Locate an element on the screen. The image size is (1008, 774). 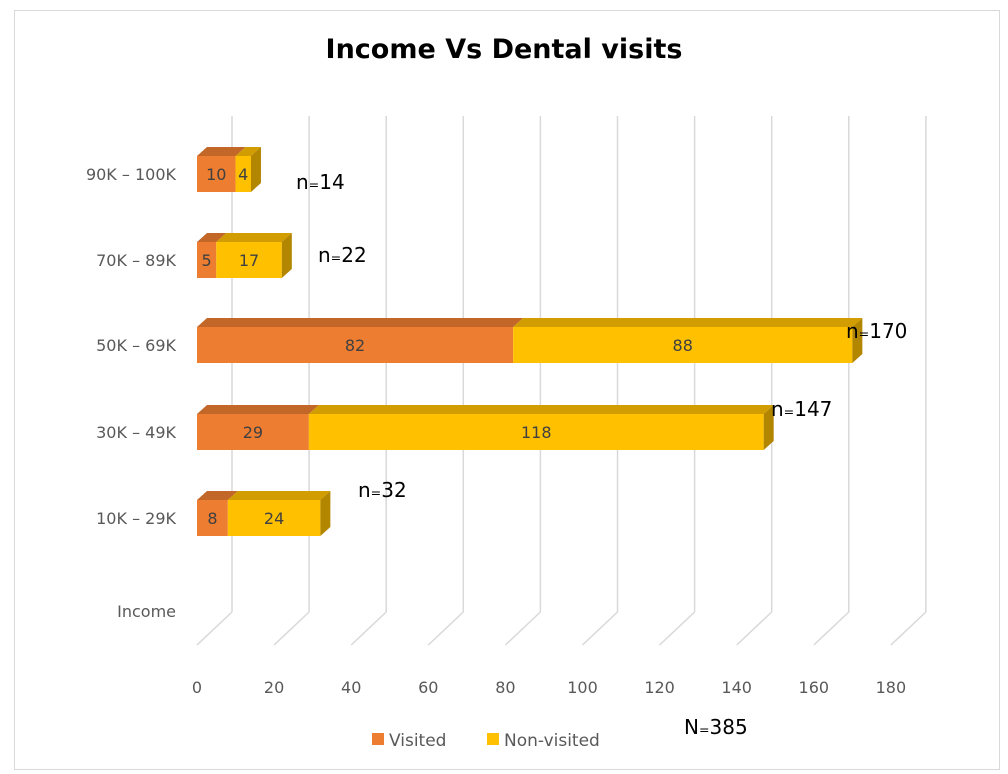
category-label: 90K – 100K is located at coordinates (131, 174).